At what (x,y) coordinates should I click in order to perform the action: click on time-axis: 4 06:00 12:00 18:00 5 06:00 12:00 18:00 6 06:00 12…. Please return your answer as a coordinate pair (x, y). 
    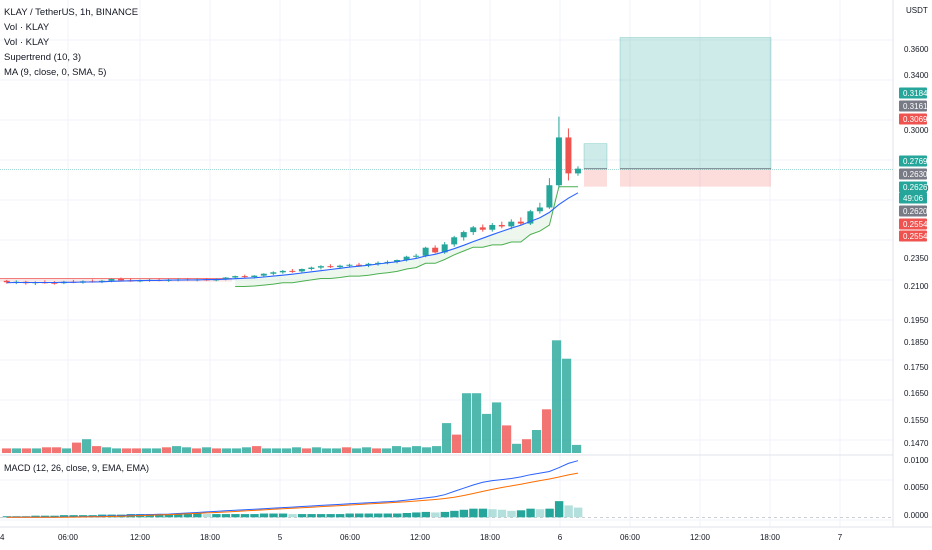
    Looking at the image, I should click on (421, 537).